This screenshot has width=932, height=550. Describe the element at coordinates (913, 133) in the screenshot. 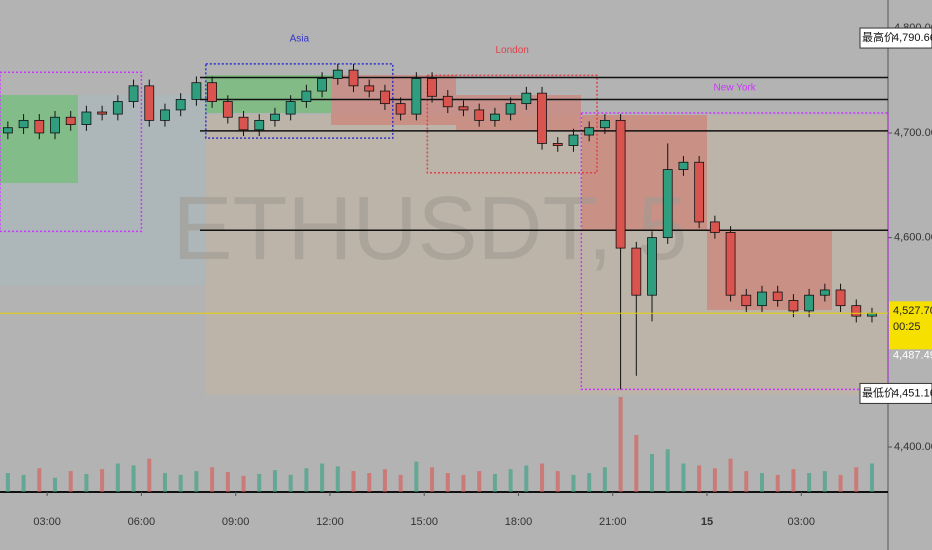

I see `y-tick-label: 4,700.00` at that location.